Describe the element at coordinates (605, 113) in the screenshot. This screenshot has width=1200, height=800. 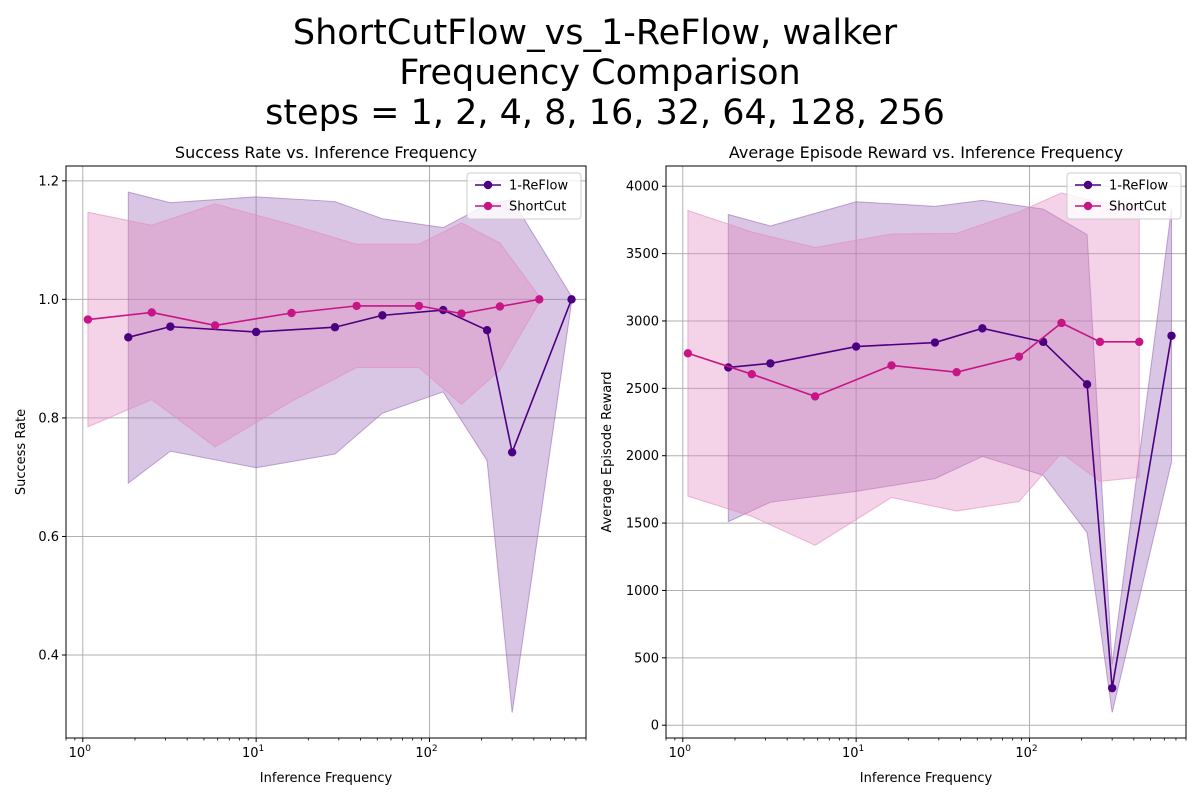
I see `suptitle-line-3: steps = 1, 2, 4, 8, 16, 32, 64, 128, 256` at that location.